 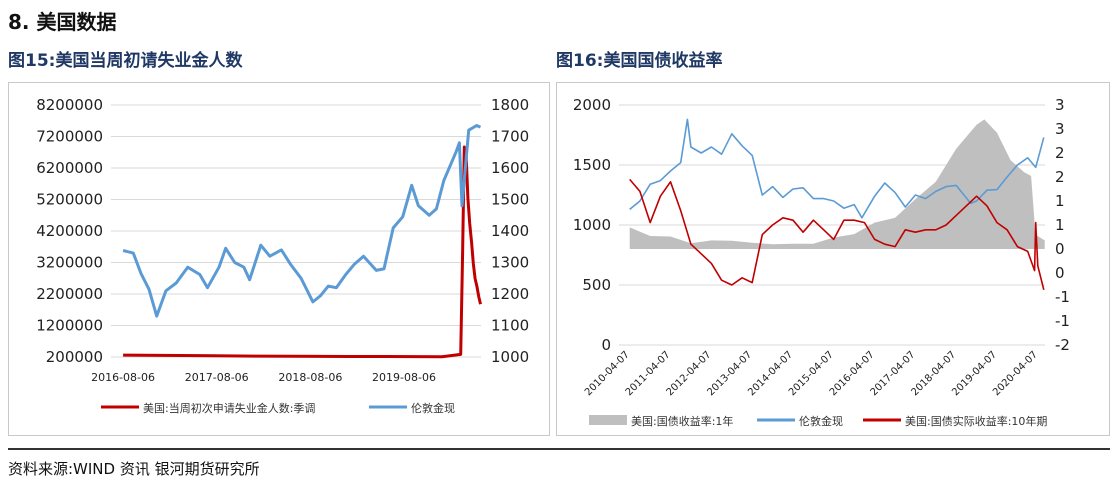 I want to click on footer-divider, so click(x=559, y=449).